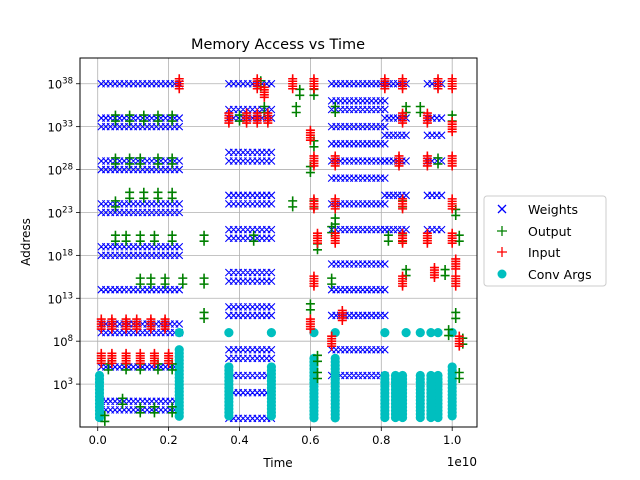  I want to click on legend: Weights Output Input Conv Args, so click(545, 241).